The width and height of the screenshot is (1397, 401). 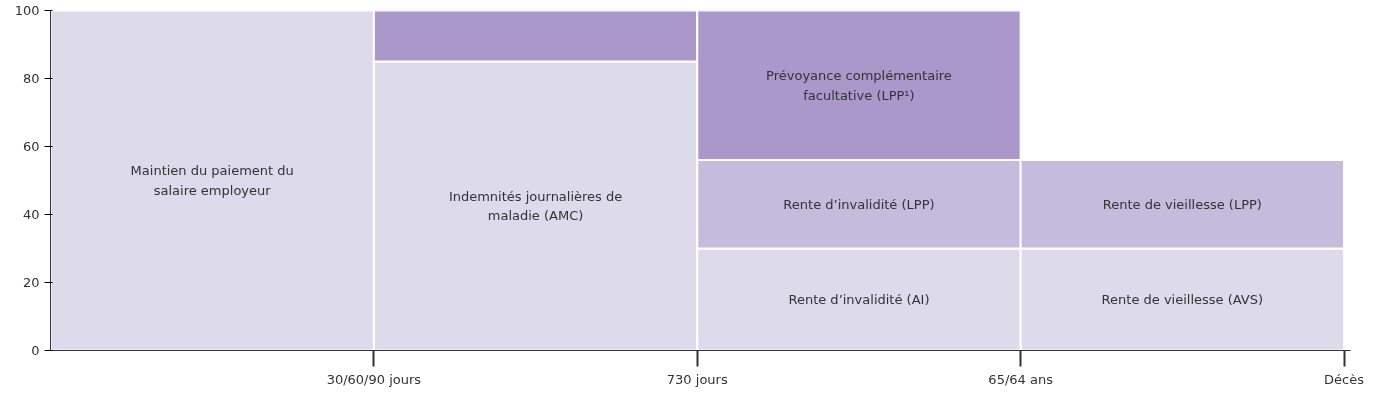 I want to click on text: 65/64 ans, so click(x=1021, y=379).